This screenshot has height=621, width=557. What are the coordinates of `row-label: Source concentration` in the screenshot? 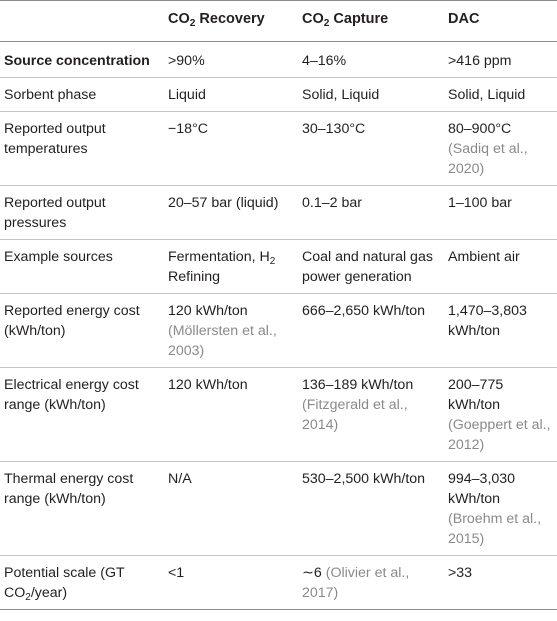 It's located at (82, 59).